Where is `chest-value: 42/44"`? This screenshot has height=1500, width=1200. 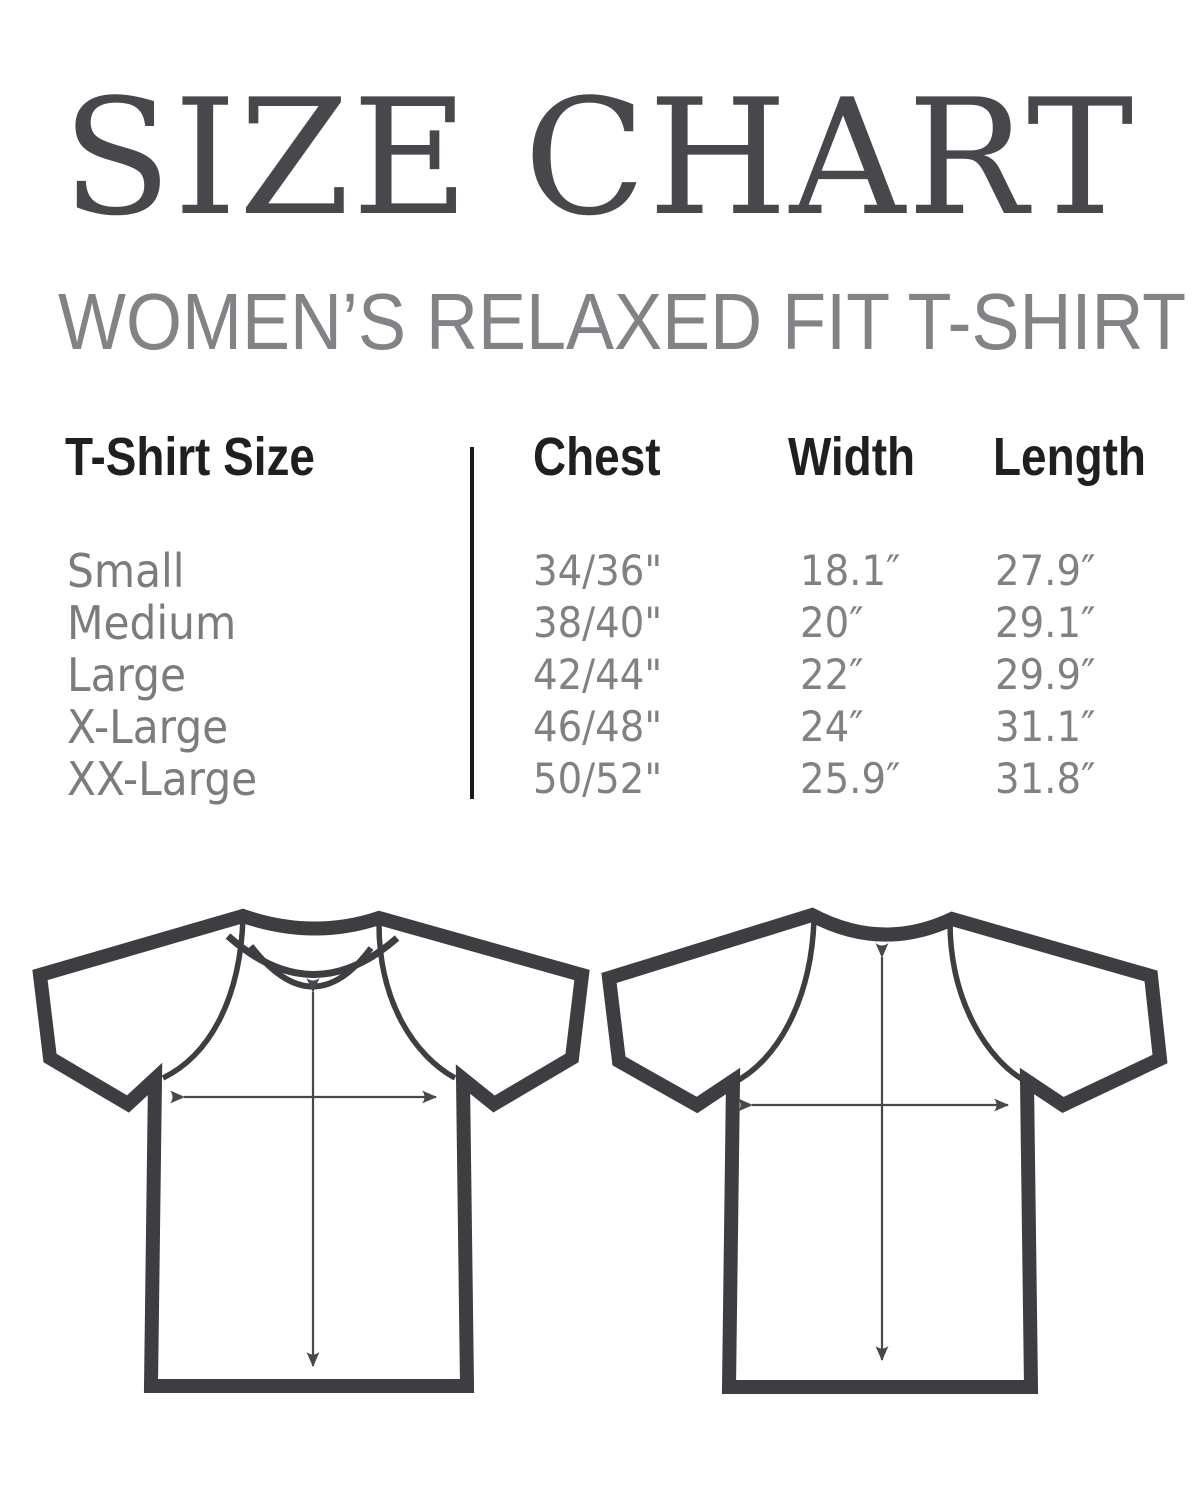 chest-value: 42/44" is located at coordinates (598, 674).